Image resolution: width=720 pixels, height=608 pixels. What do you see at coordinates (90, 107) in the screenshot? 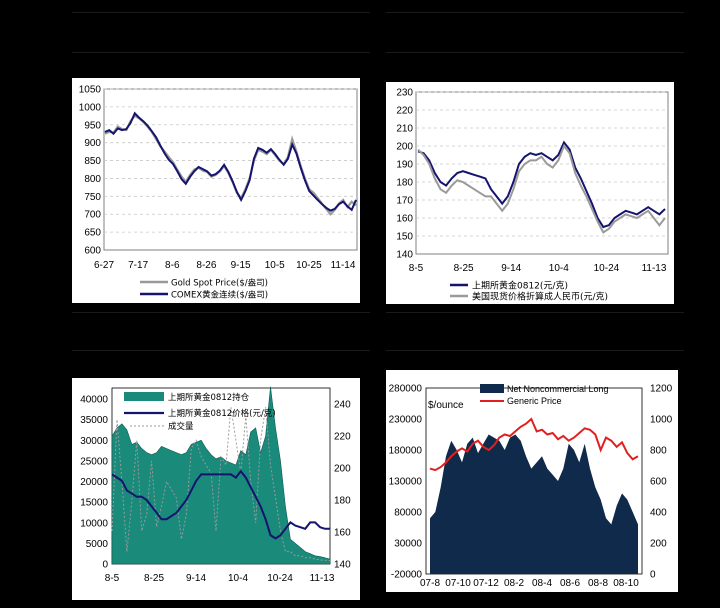
I see `y-tick-label: 1000` at bounding box center [90, 107].